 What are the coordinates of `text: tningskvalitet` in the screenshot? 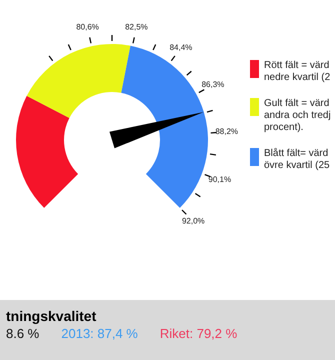 It's located at (52, 316).